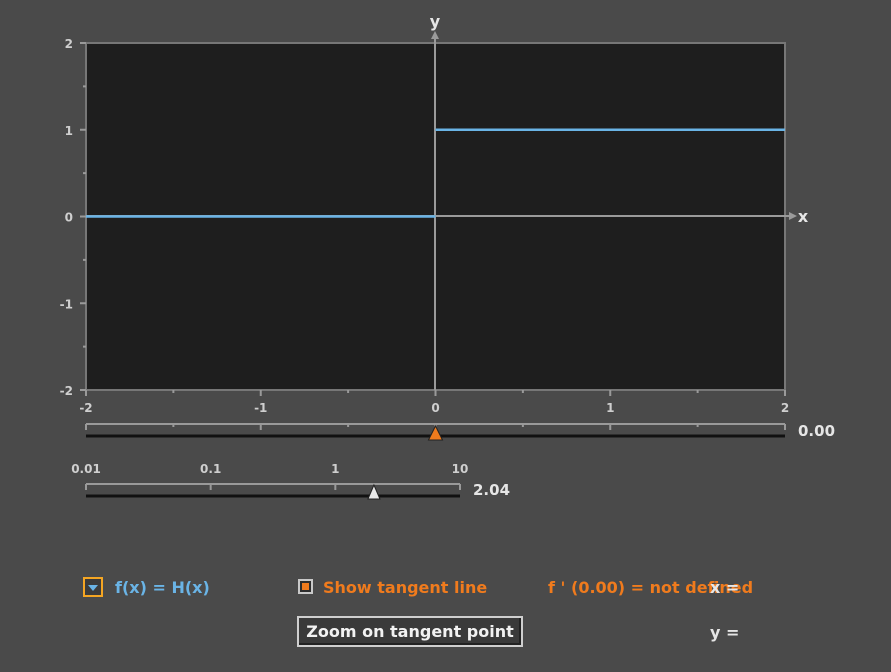  What do you see at coordinates (651, 587) in the screenshot?
I see `derivative-readout: f ' (0.00) = not defined` at bounding box center [651, 587].